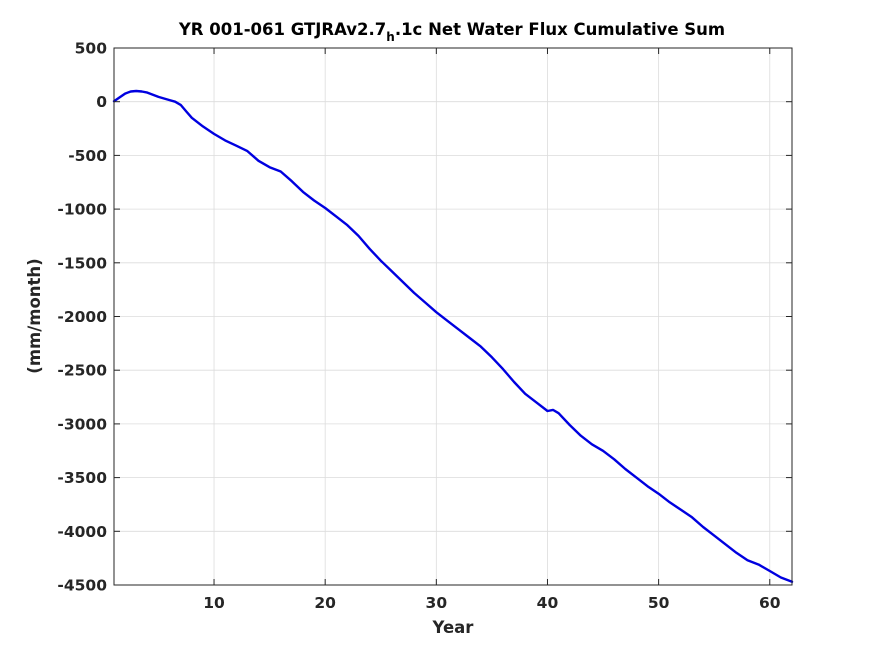 This screenshot has height=656, width=875. Describe the element at coordinates (770, 603) in the screenshot. I see `x-tick-label: 60` at that location.